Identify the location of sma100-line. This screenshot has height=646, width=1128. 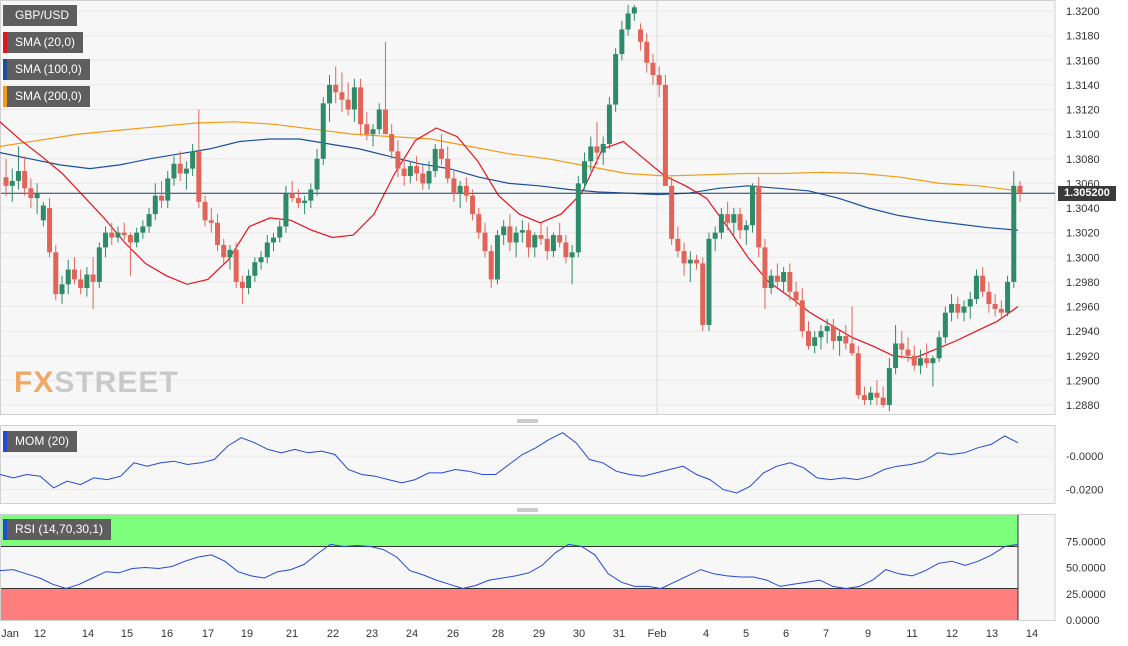
(509, 184).